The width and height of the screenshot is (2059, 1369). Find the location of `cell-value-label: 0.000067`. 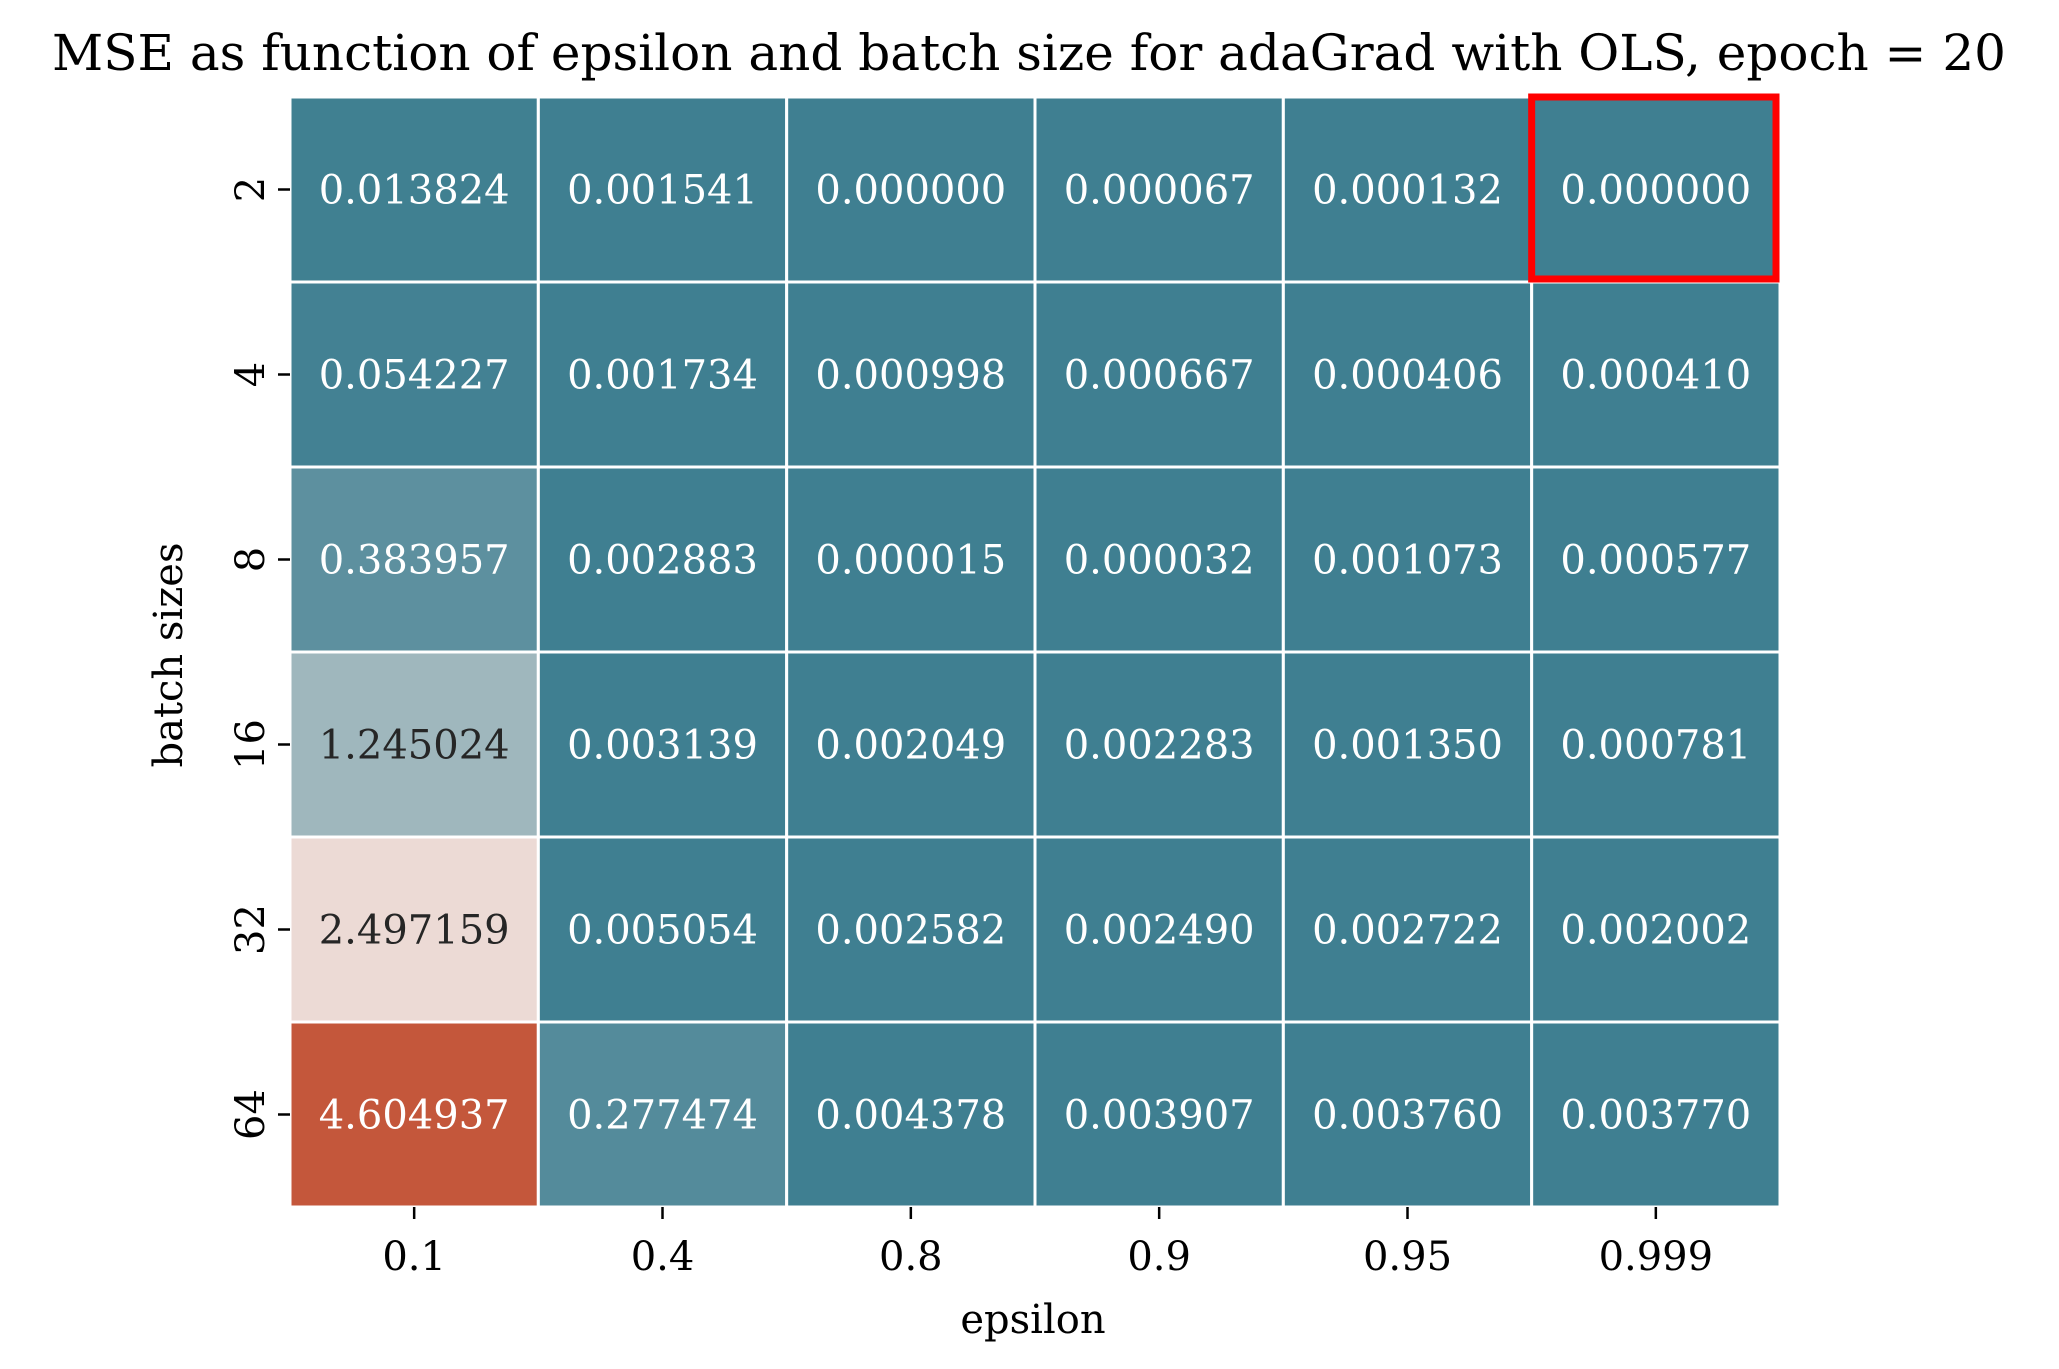

cell-value-label: 0.000067 is located at coordinates (1159, 191).